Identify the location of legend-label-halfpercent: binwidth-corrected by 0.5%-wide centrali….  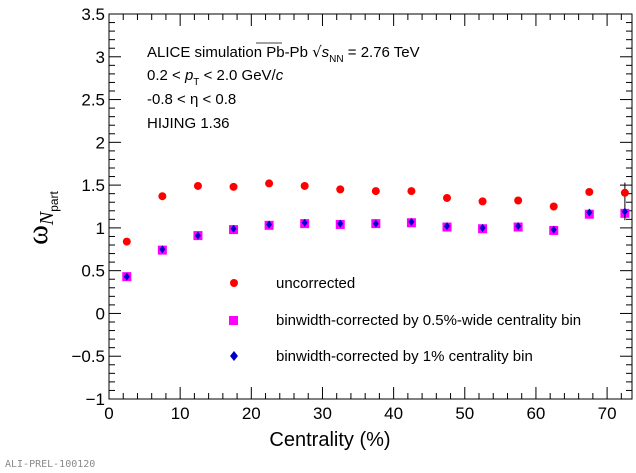
(428, 320).